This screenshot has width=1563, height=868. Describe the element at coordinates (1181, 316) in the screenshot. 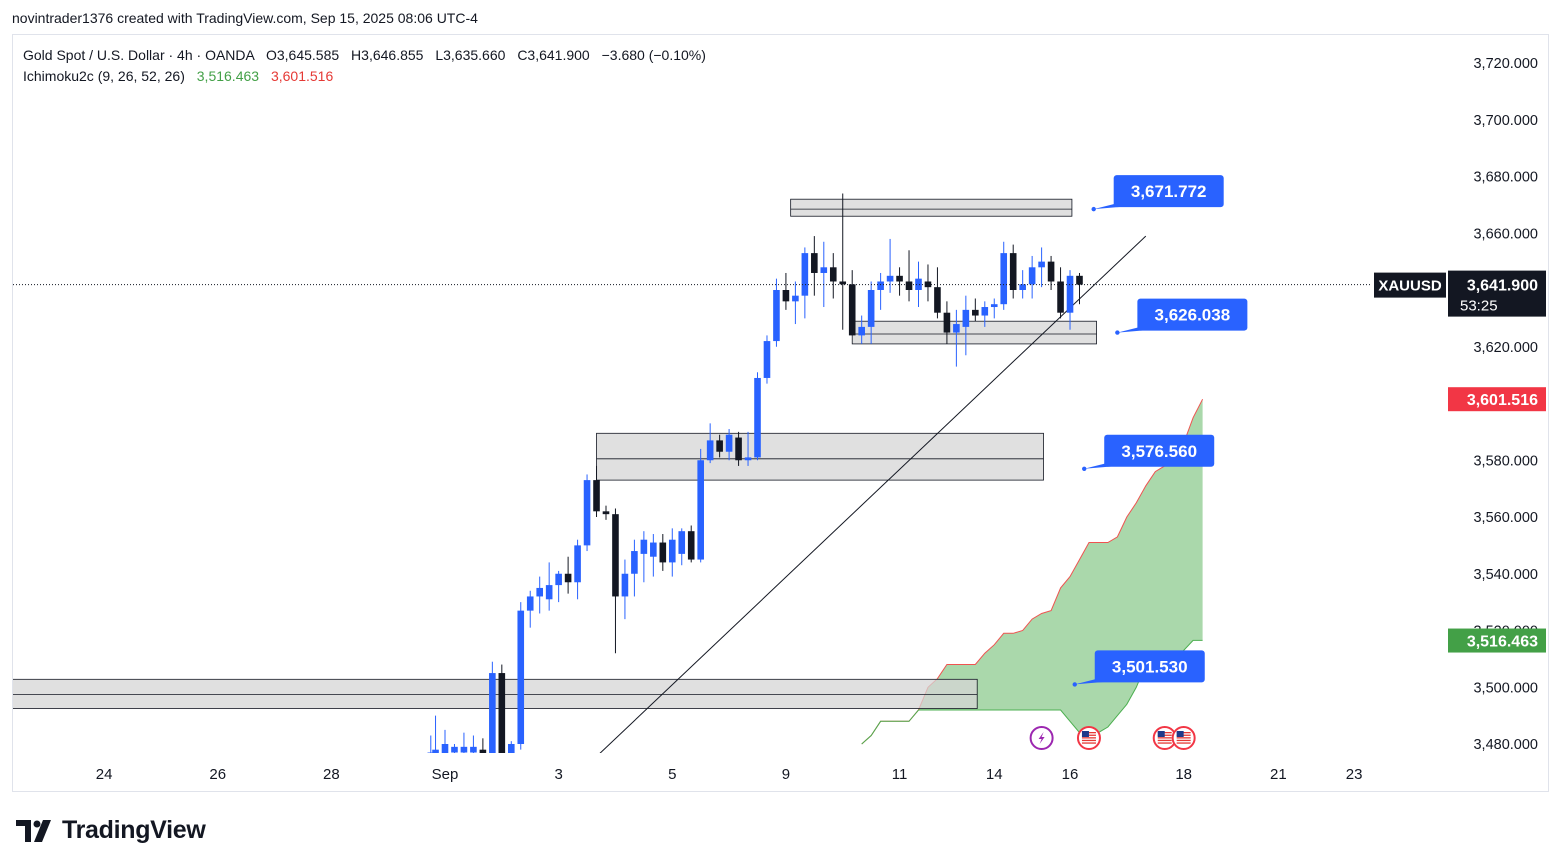

I see `price-callout: 3,626.038` at that location.